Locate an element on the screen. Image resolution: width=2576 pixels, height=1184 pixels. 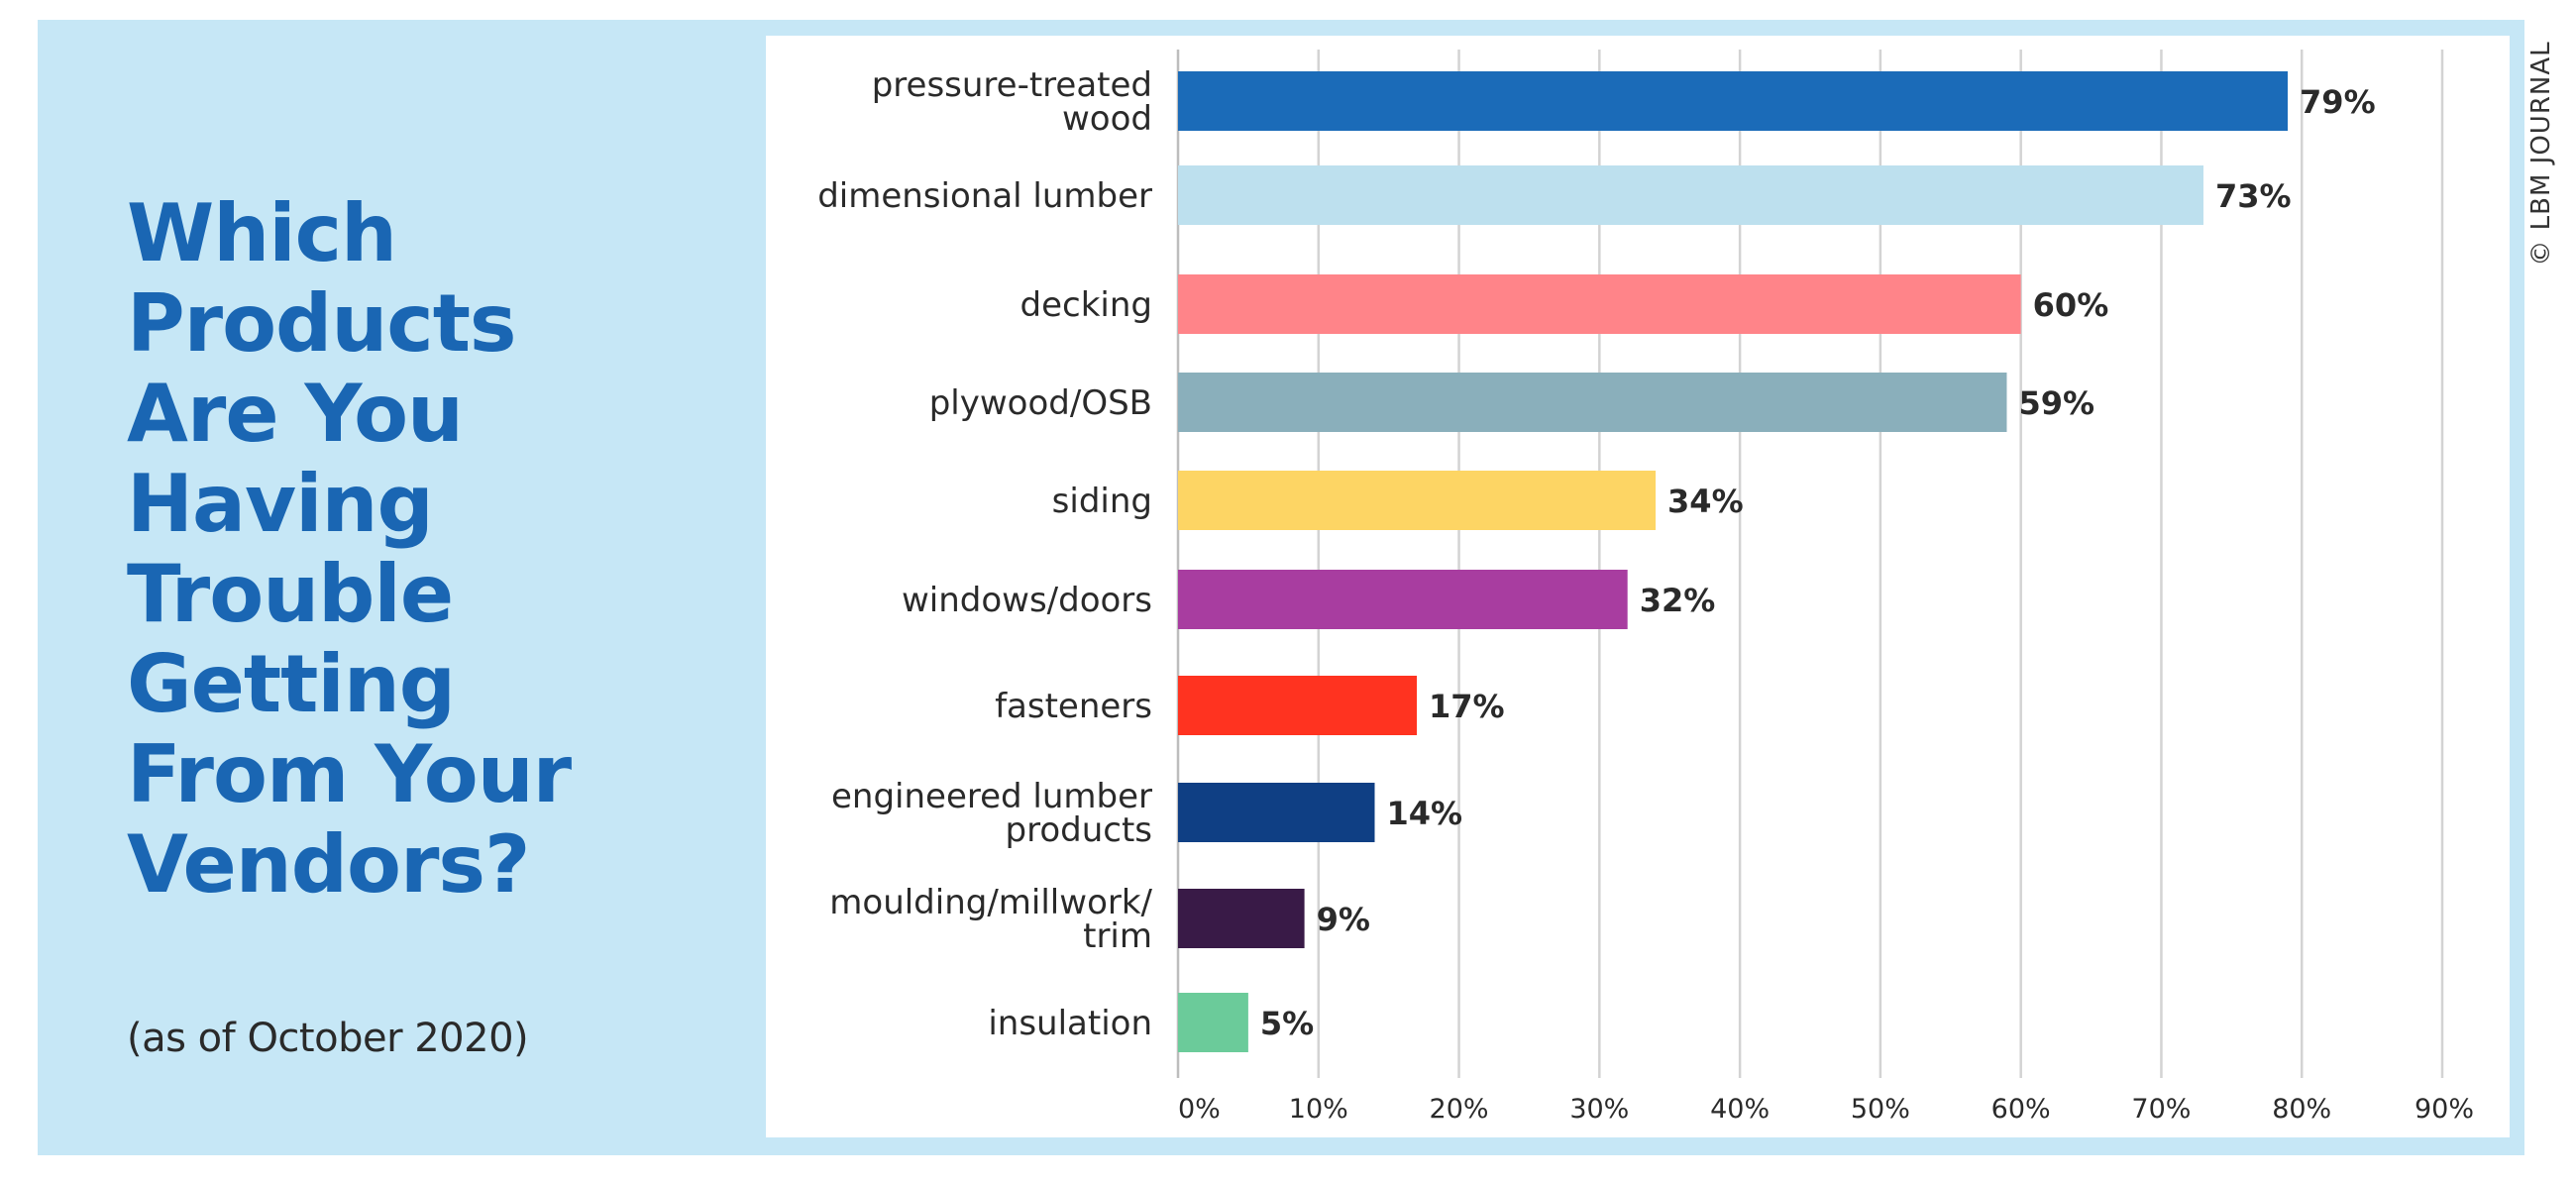
x-tick-label: 40% is located at coordinates (1740, 1109).